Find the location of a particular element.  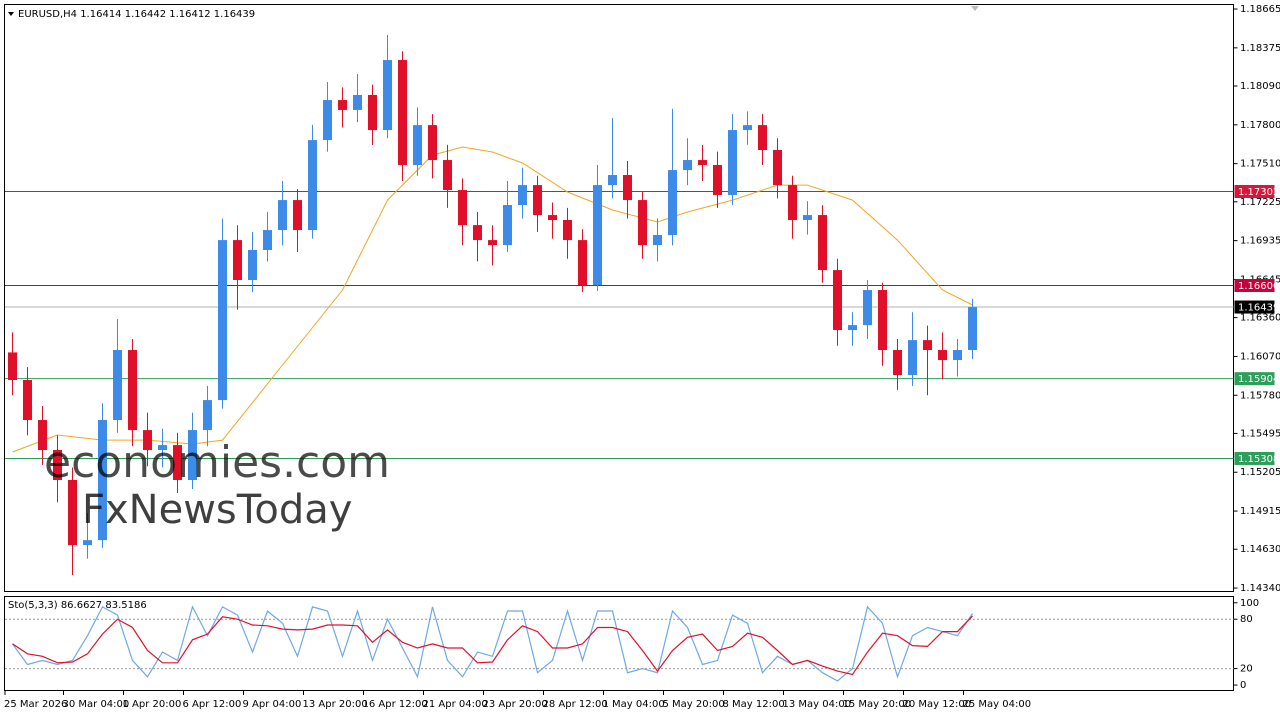

x-tick-label: 13 May 04:00 is located at coordinates (817, 704).